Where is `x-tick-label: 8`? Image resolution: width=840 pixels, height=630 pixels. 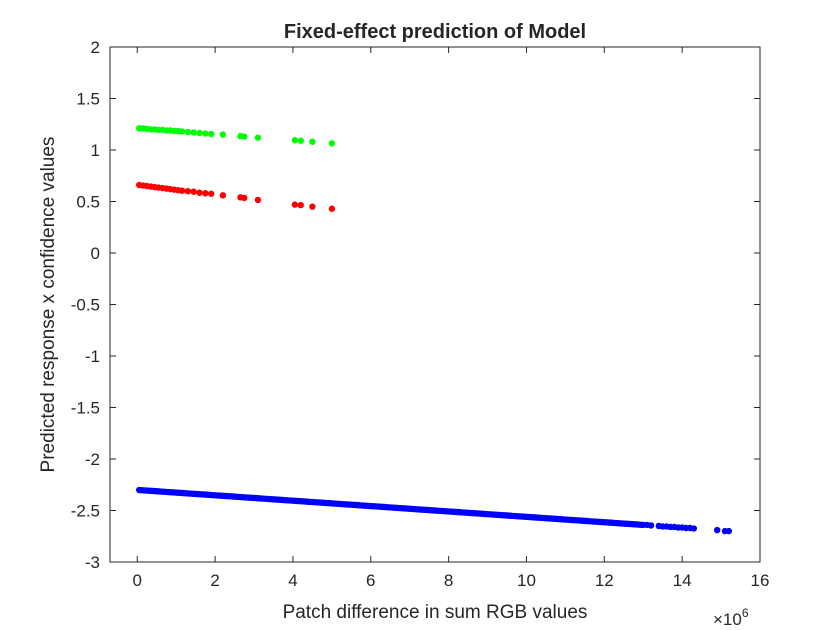 x-tick-label: 8 is located at coordinates (448, 580).